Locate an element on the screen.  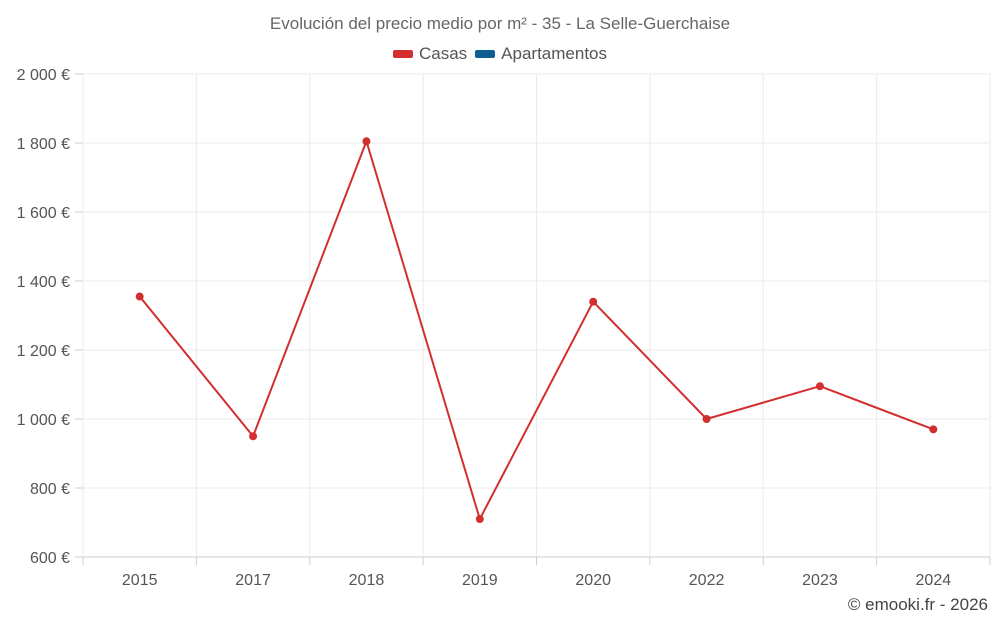
legend-label-casas: Casas is located at coordinates (443, 53).